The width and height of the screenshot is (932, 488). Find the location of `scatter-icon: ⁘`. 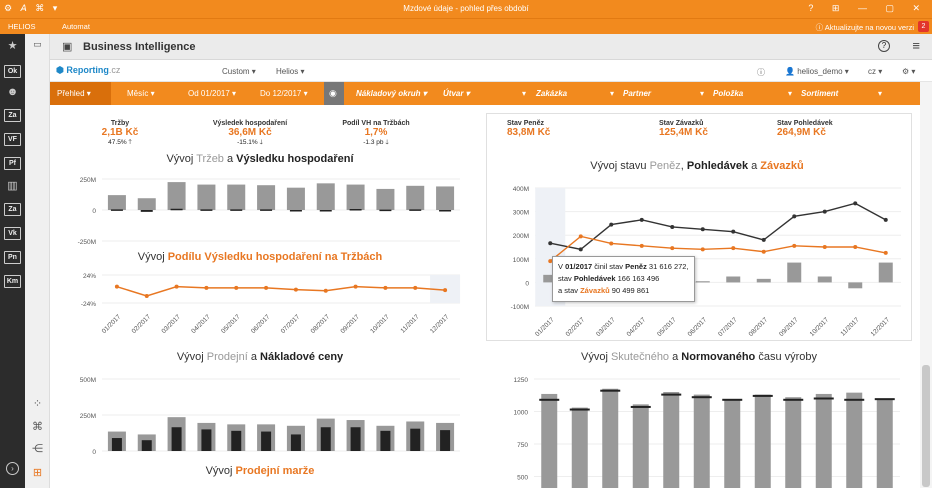

scatter-icon: ⁘ is located at coordinates (37, 404).